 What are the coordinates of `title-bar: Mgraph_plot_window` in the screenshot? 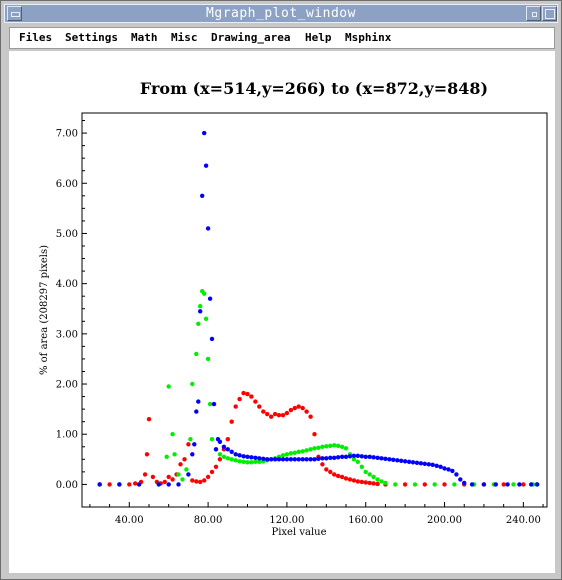 It's located at (281, 13).